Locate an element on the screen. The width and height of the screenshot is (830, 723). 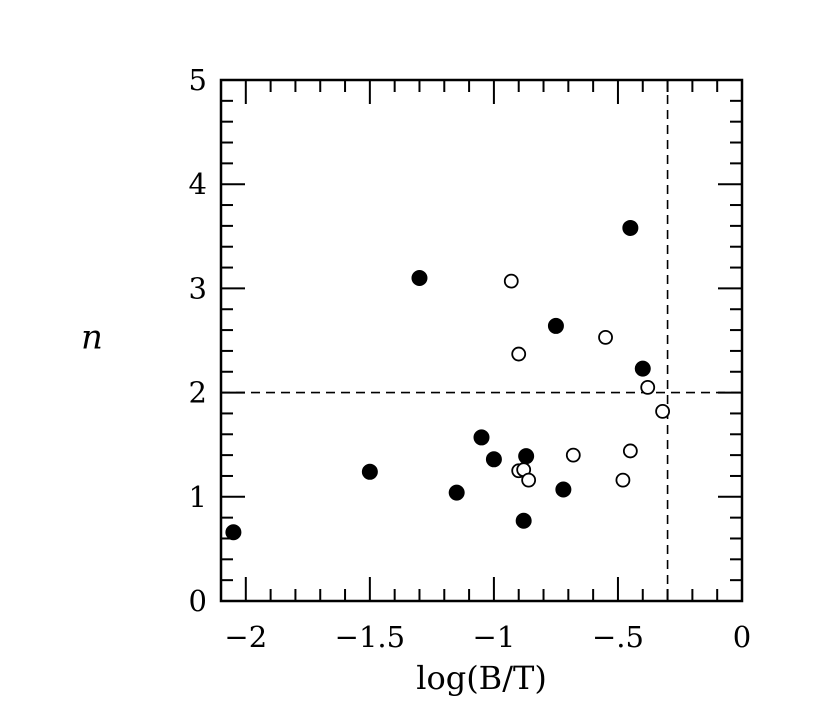
y-tick-label: 0 is located at coordinates (198, 601).